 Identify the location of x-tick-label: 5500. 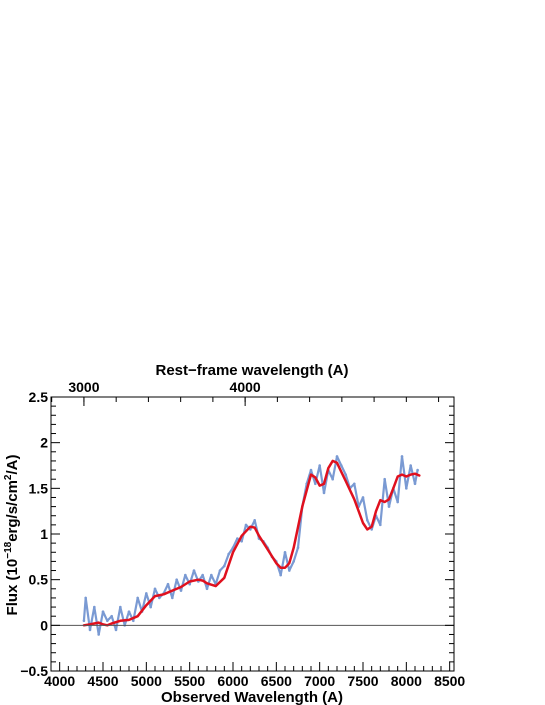
(189, 681).